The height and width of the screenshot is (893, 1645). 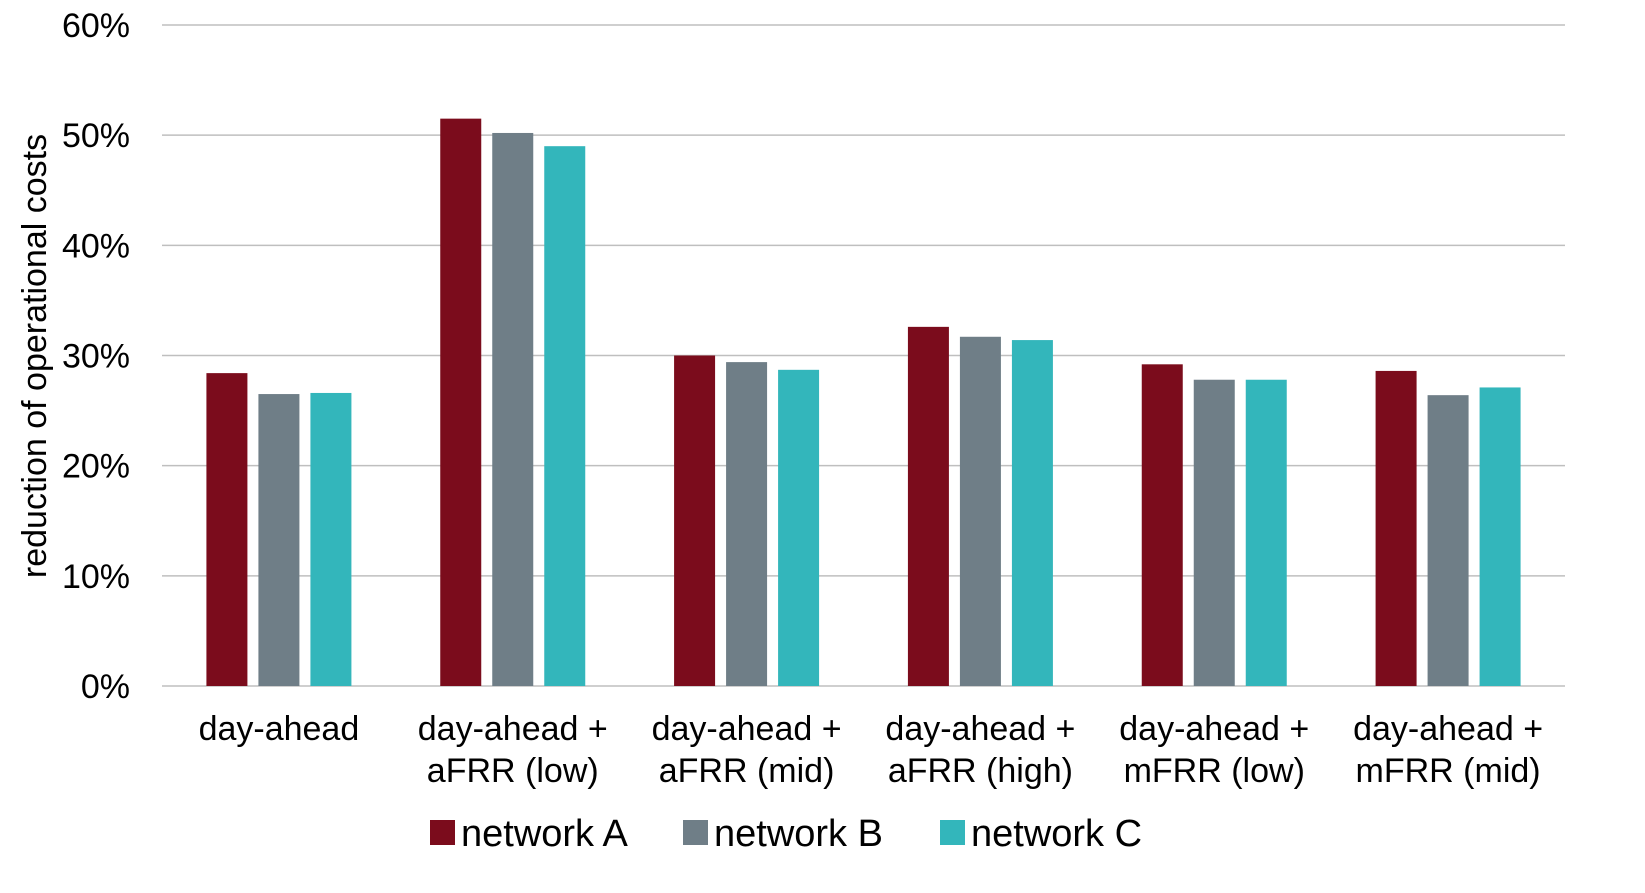 I want to click on legend-label: network B, so click(x=798, y=834).